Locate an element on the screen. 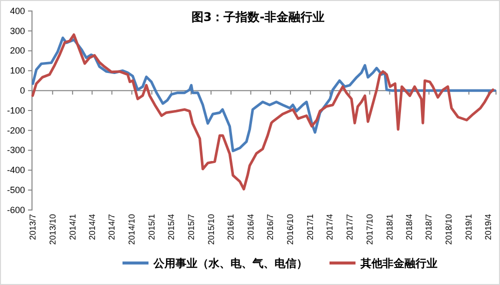  x-tick-label: 2014/1 is located at coordinates (72, 227).